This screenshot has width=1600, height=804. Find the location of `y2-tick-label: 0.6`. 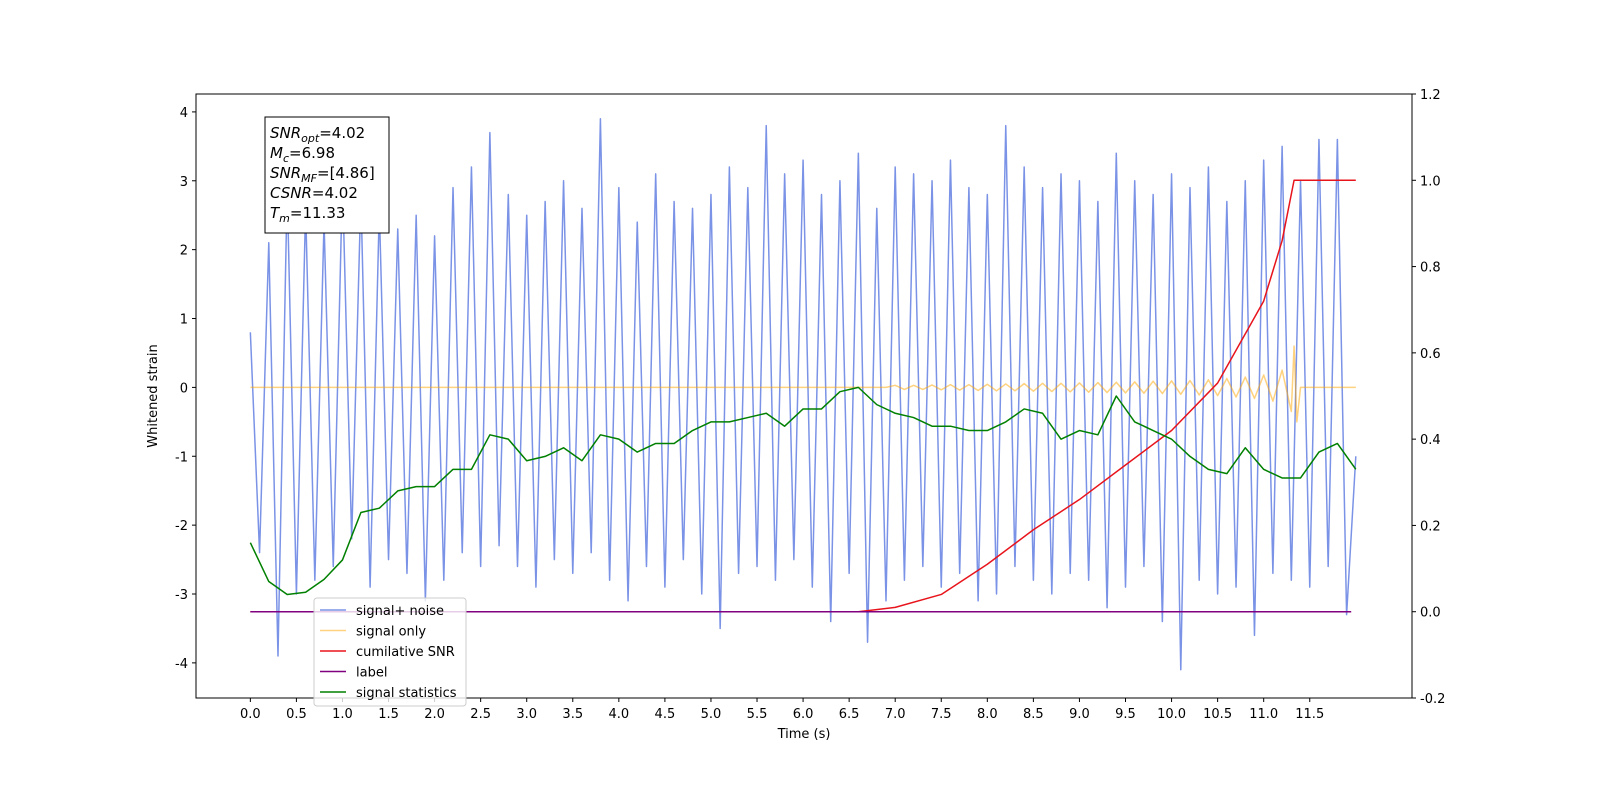

y2-tick-label: 0.6 is located at coordinates (1430, 354).